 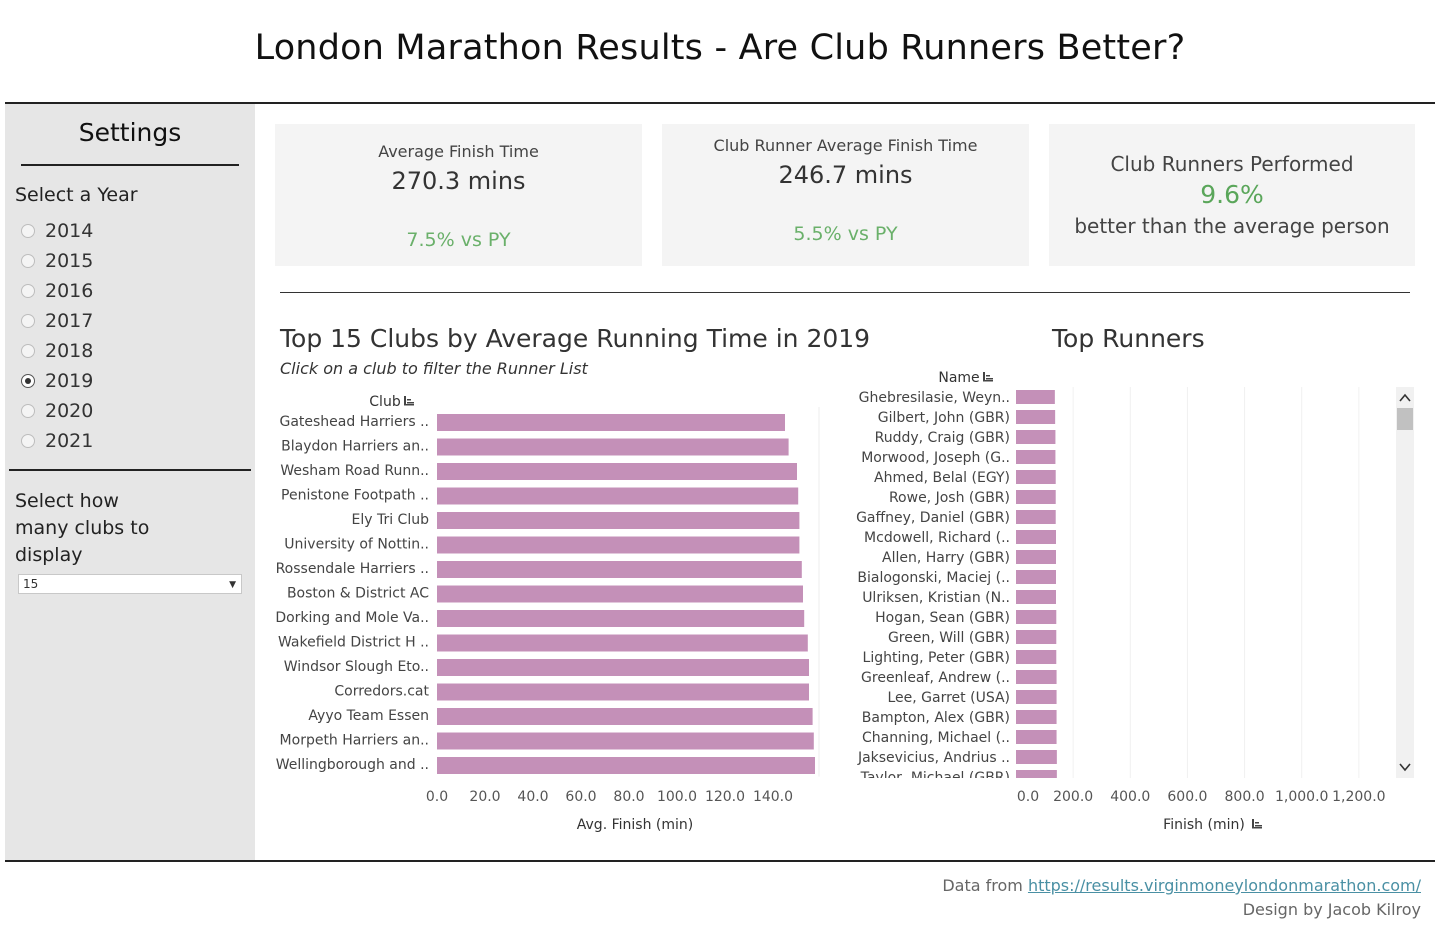 I want to click on category-label: Blaydon Harriers an.., so click(x=355, y=447).